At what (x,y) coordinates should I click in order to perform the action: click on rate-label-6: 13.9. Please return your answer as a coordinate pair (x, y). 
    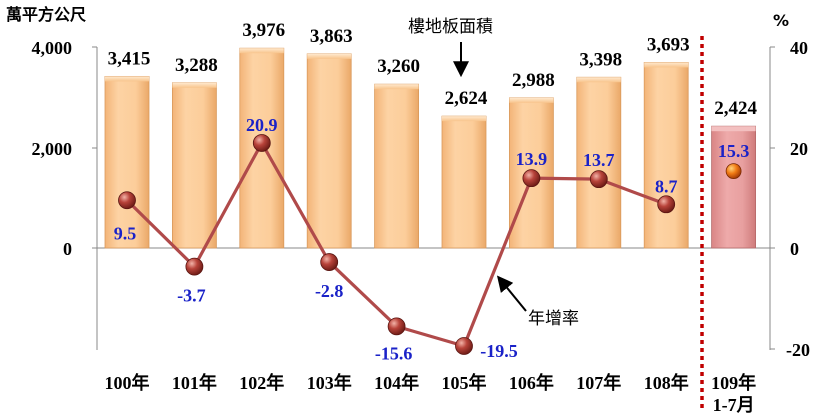
    Looking at the image, I should click on (532, 159).